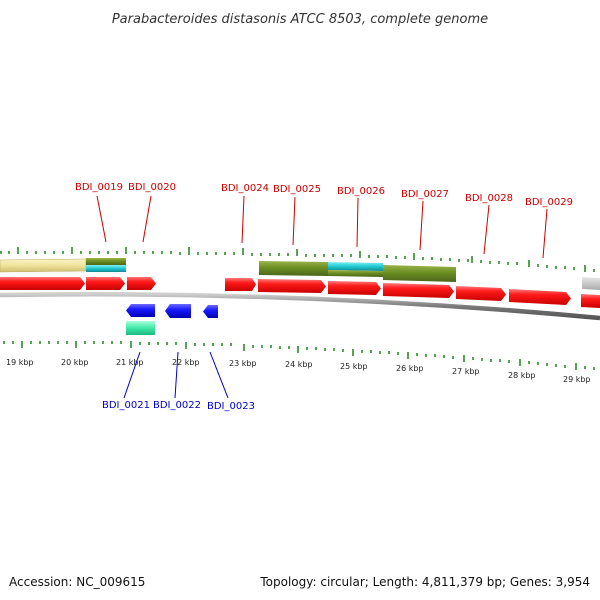  What do you see at coordinates (126, 405) in the screenshot?
I see `gene-label-reverse: BDI_0021` at bounding box center [126, 405].